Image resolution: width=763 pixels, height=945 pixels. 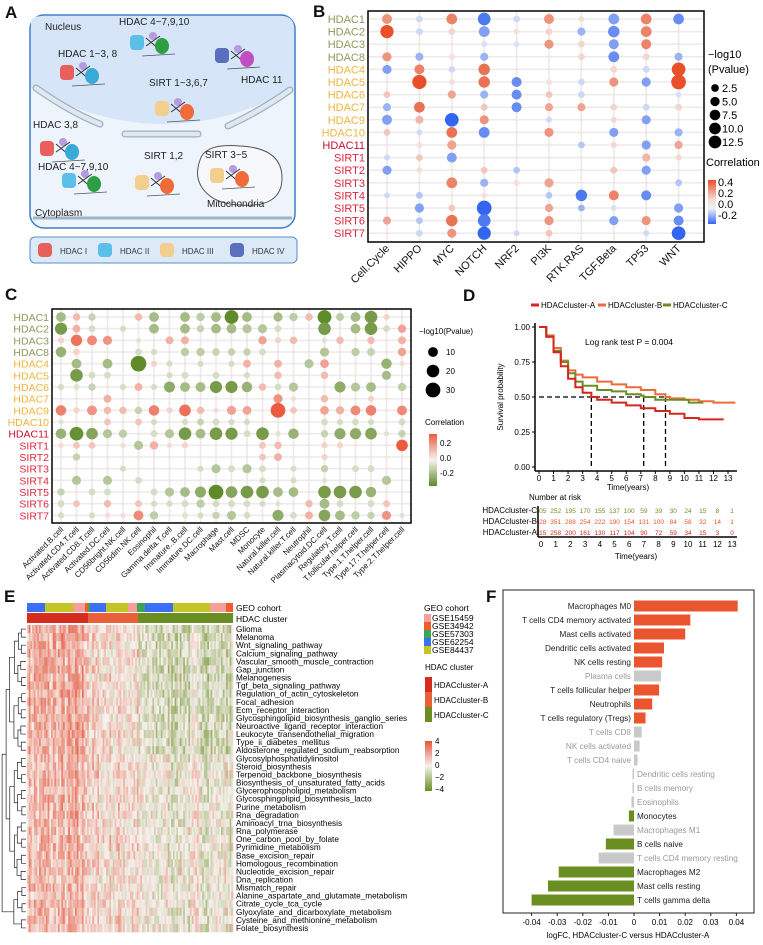 I want to click on dot-HDAC1-Immature..B.cell, so click(x=185, y=317).